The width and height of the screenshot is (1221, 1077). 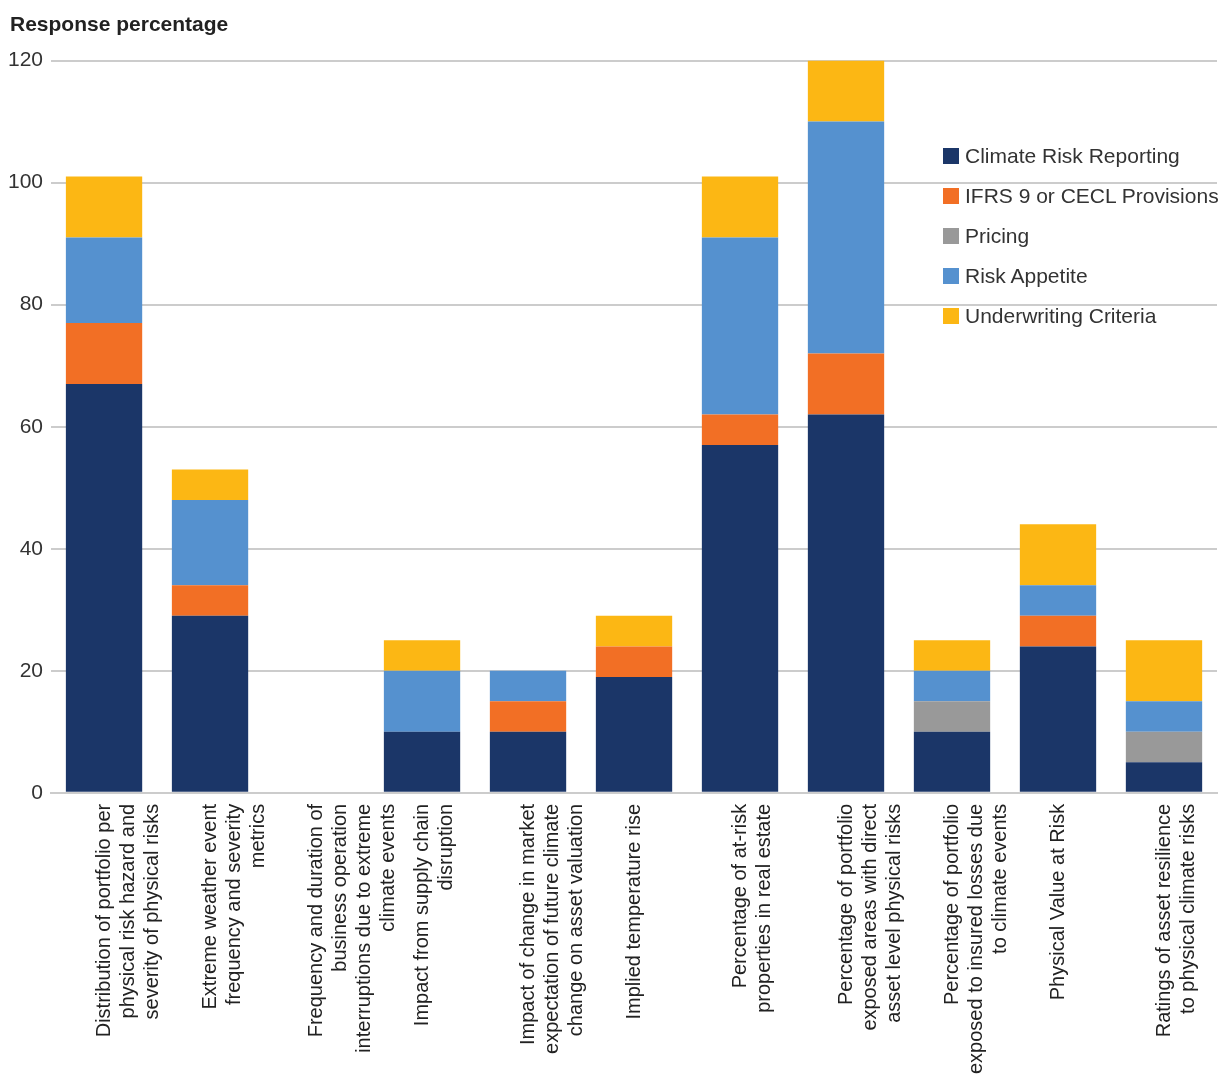 I want to click on x-tick-label: Distribution of portfolio per physical risk hazard and severity of physical risks, so click(x=126, y=920).